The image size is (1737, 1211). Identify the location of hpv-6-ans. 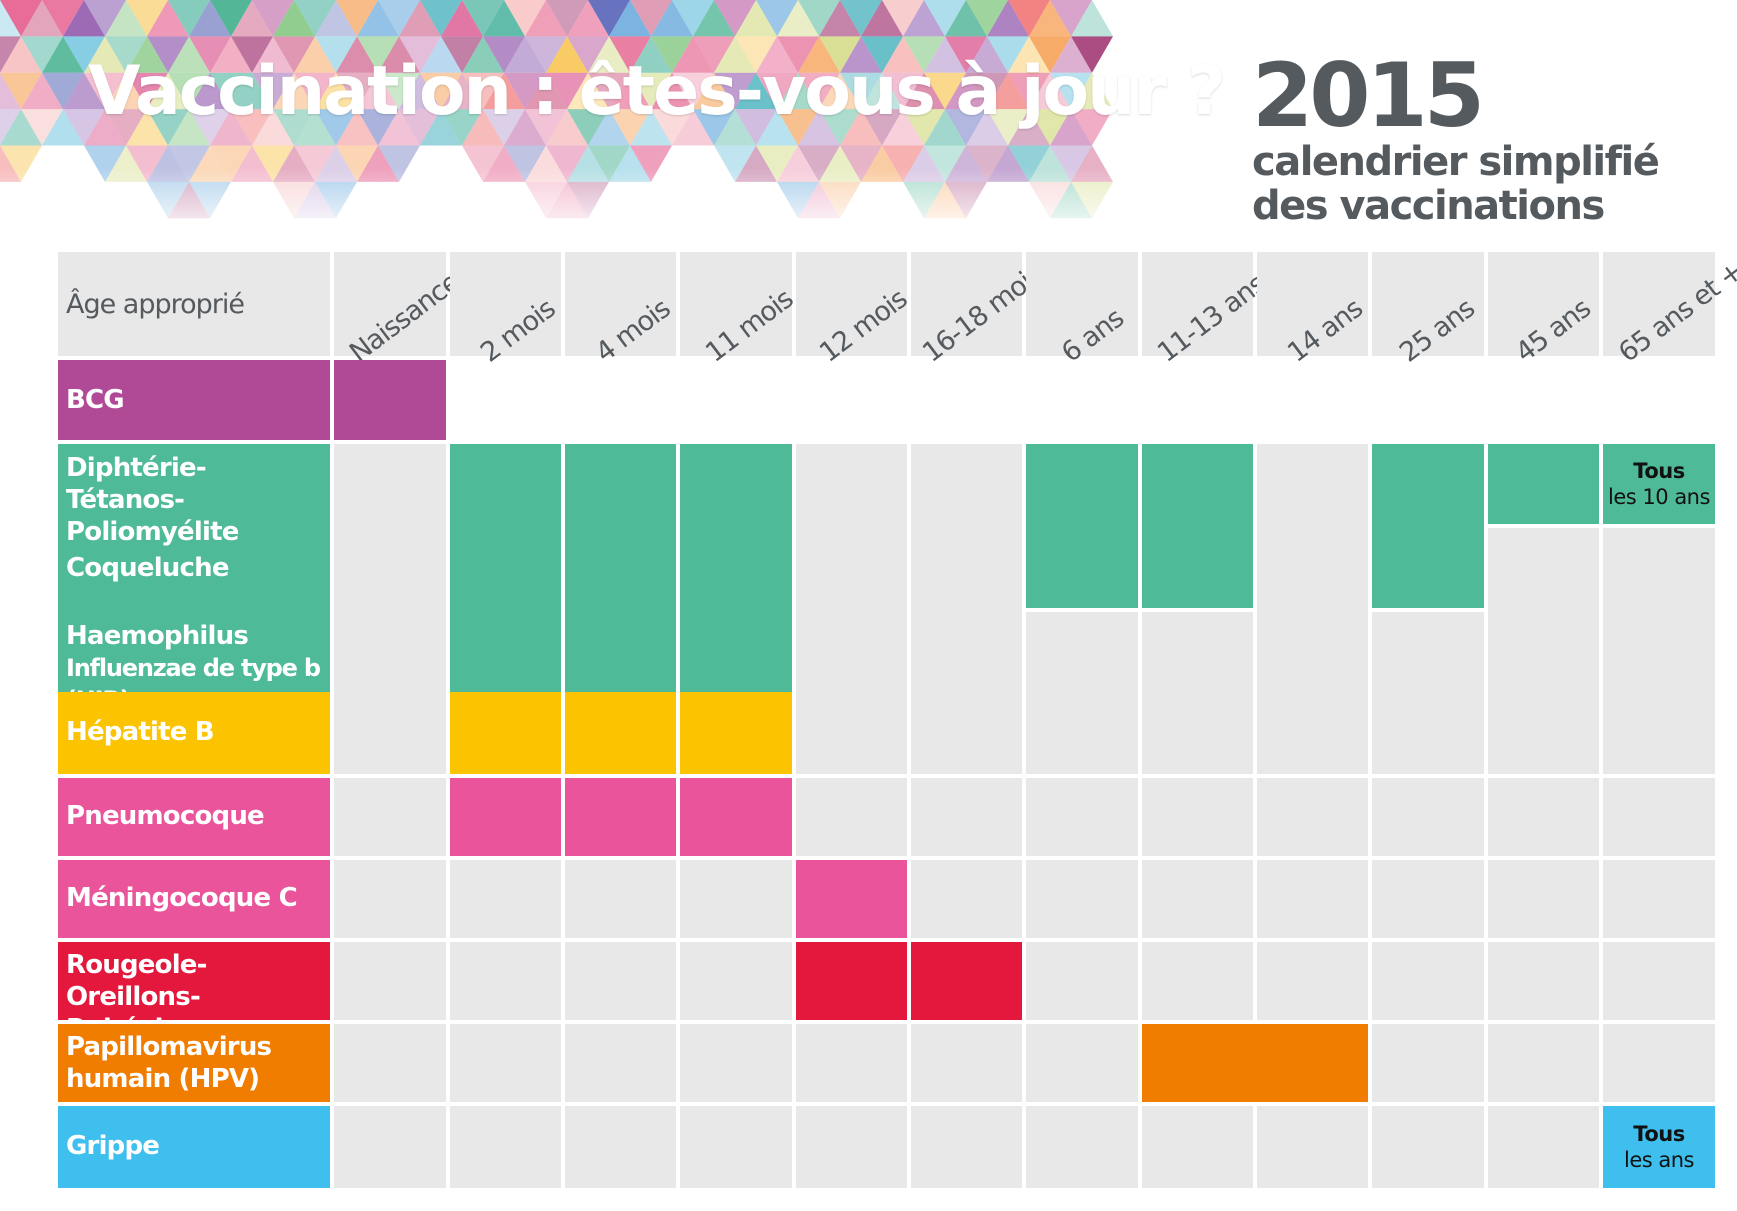
(1082, 1063).